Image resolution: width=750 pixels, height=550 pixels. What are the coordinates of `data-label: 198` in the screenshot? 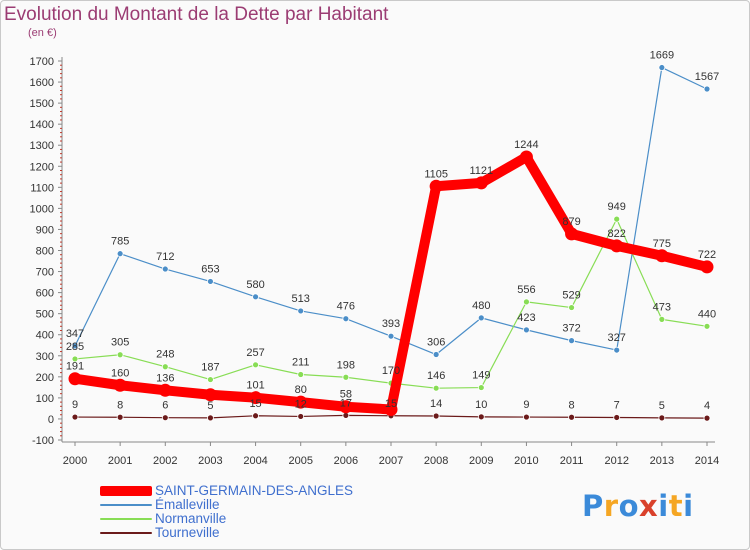 It's located at (346, 365).